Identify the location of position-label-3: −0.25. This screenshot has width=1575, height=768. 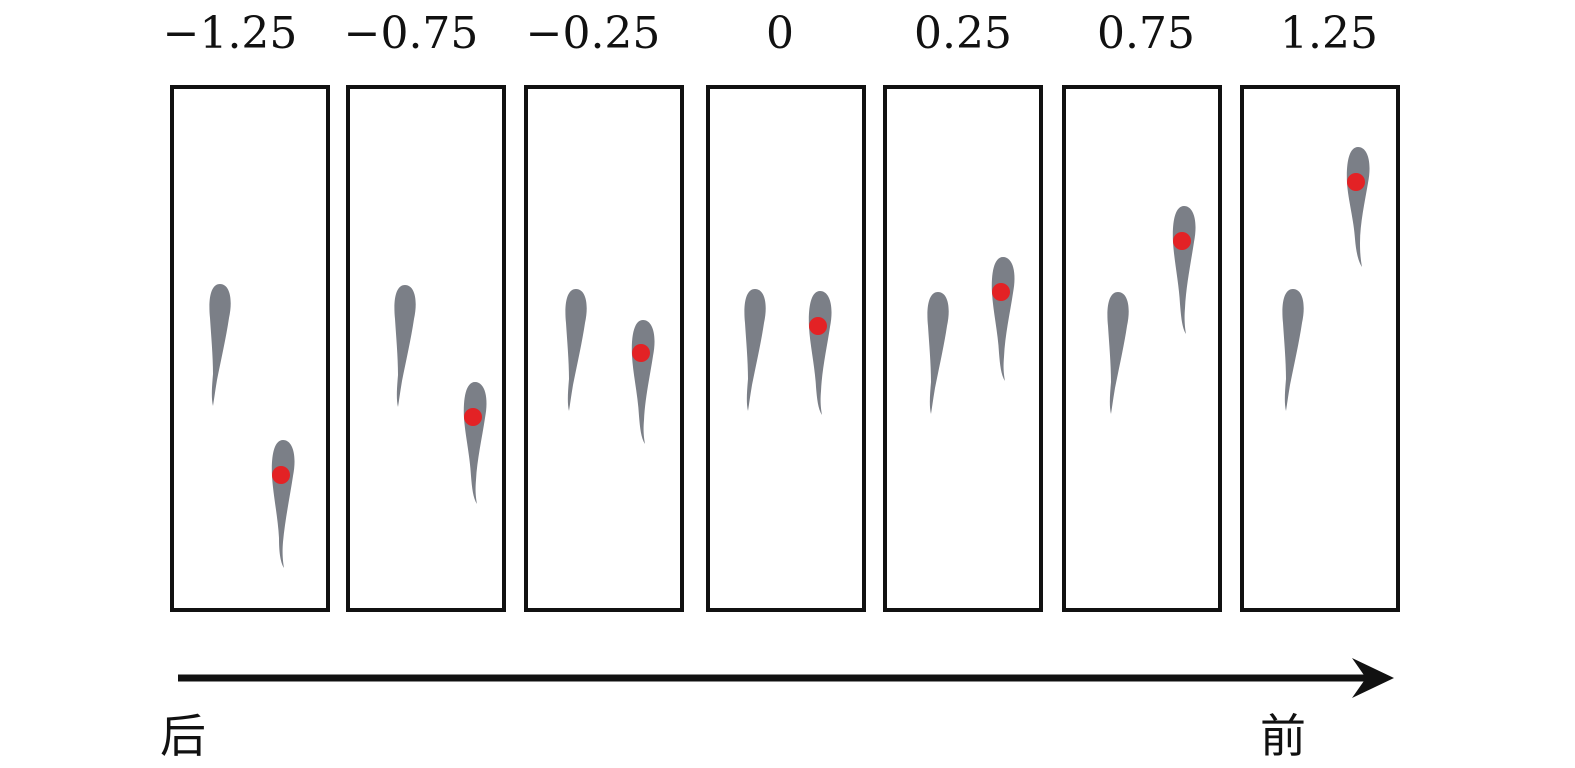
(593, 33).